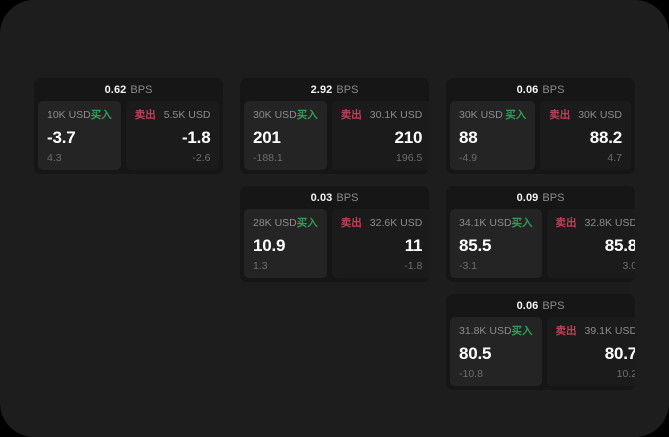  I want to click on sell-side-header: 卖出 30K USD, so click(585, 115).